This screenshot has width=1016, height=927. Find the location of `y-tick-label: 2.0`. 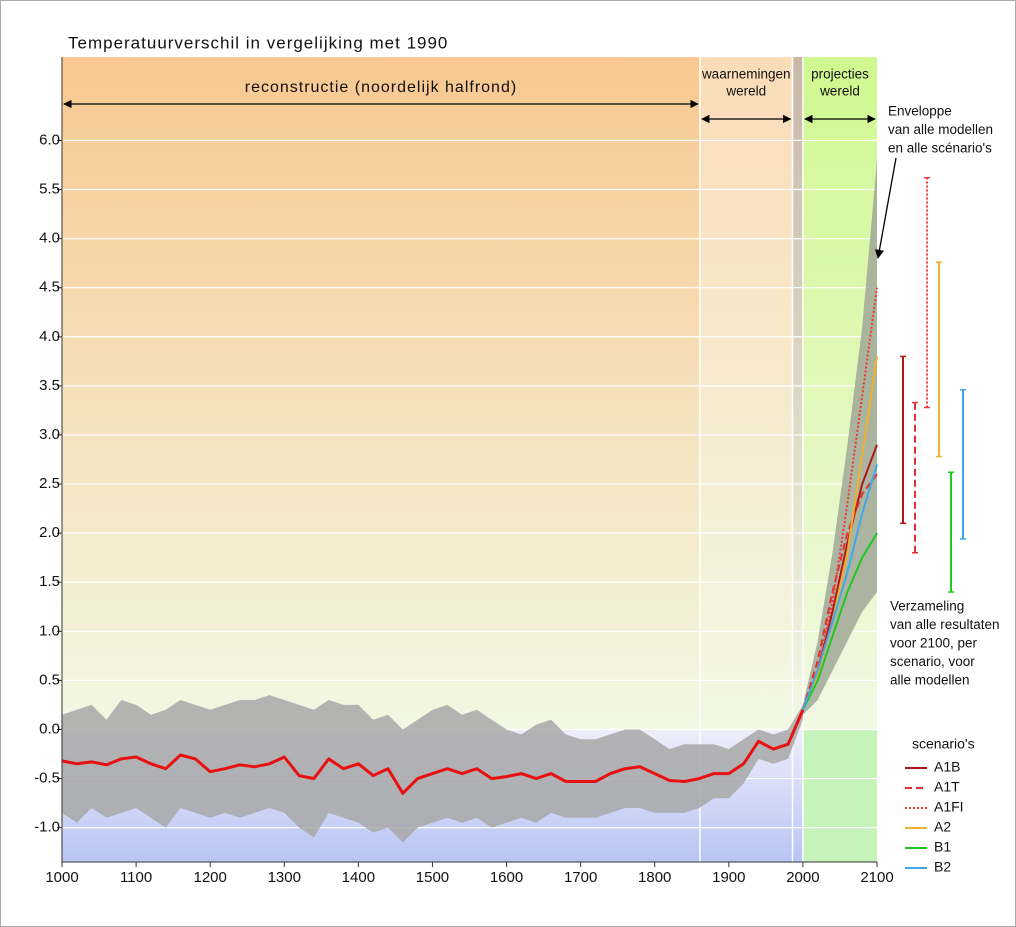

y-tick-label: 2.0 is located at coordinates (49, 532).